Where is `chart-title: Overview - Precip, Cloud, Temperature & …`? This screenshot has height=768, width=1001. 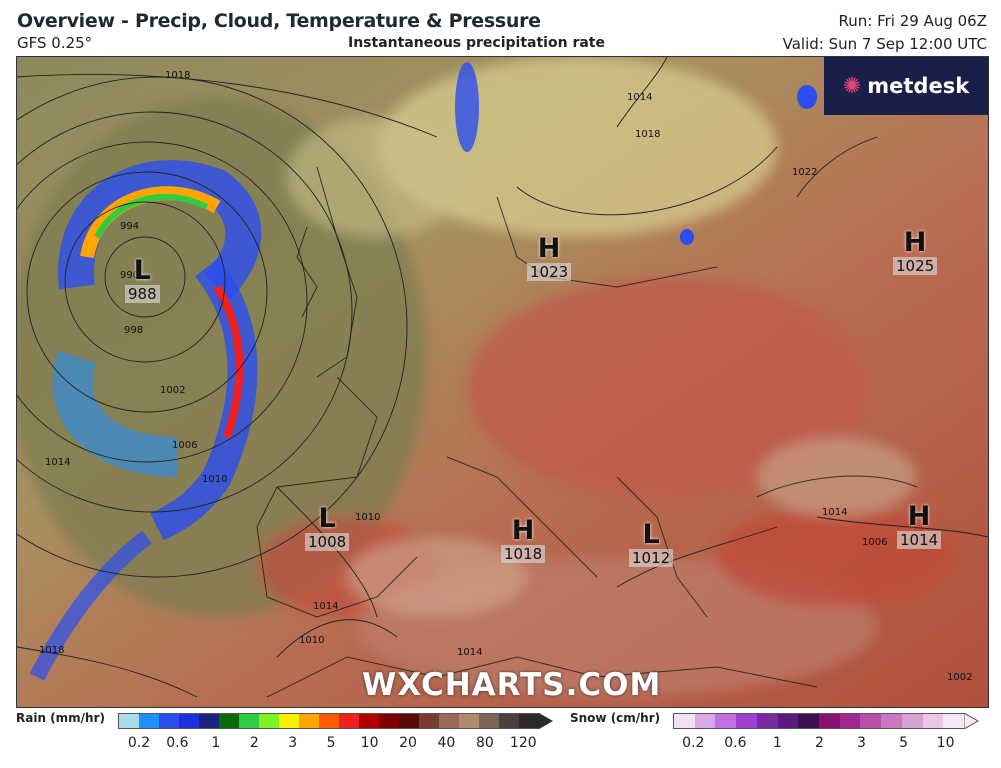
chart-title: Overview - Precip, Cloud, Temperature & … is located at coordinates (279, 21).